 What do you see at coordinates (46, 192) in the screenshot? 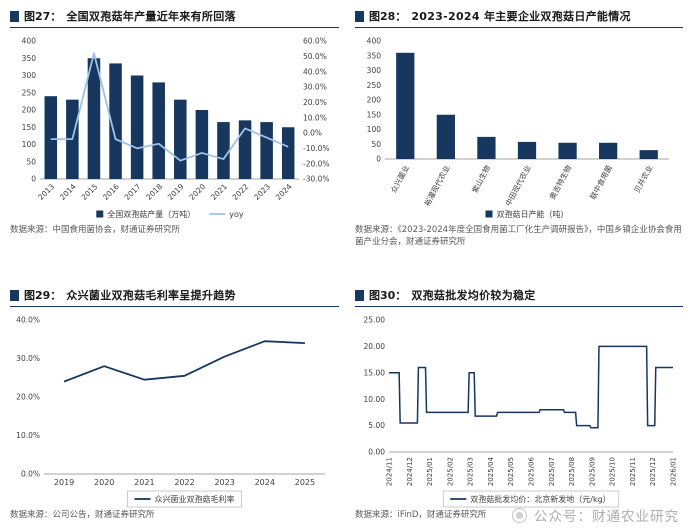
I see `svg-text: 2013` at bounding box center [46, 192].